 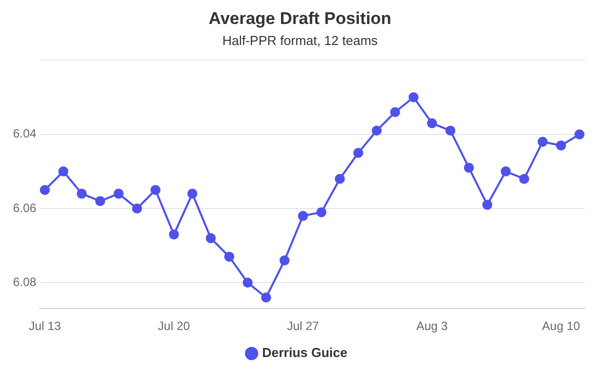 I want to click on chart-subtitle: Half-PPR format, 12 teams, so click(x=300, y=40).